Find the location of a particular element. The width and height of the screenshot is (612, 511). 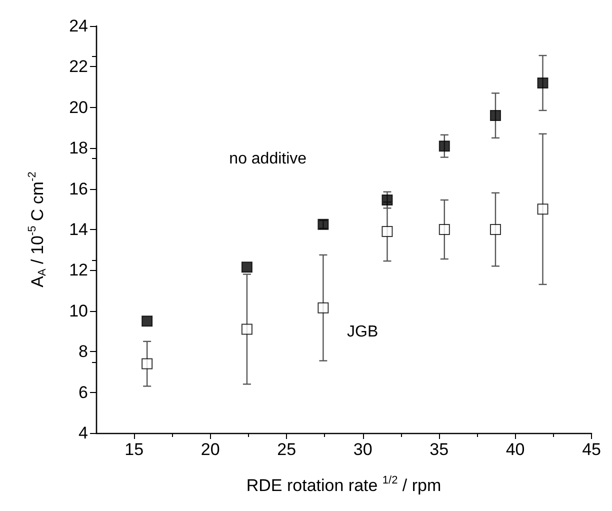

y-tick-label: 12 is located at coordinates (78, 270).